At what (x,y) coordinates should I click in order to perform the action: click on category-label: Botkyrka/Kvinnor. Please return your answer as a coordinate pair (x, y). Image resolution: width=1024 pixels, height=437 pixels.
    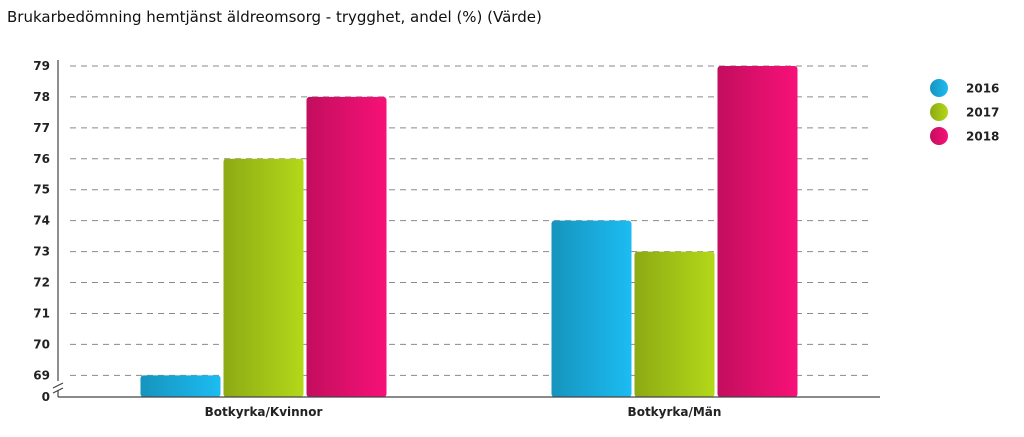
    Looking at the image, I should click on (264, 412).